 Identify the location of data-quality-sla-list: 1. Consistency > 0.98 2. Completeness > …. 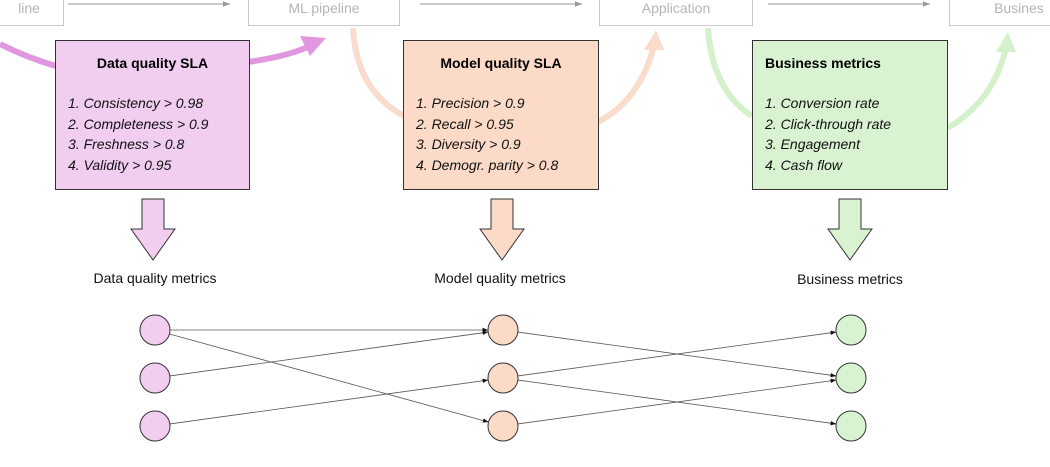
(152, 134).